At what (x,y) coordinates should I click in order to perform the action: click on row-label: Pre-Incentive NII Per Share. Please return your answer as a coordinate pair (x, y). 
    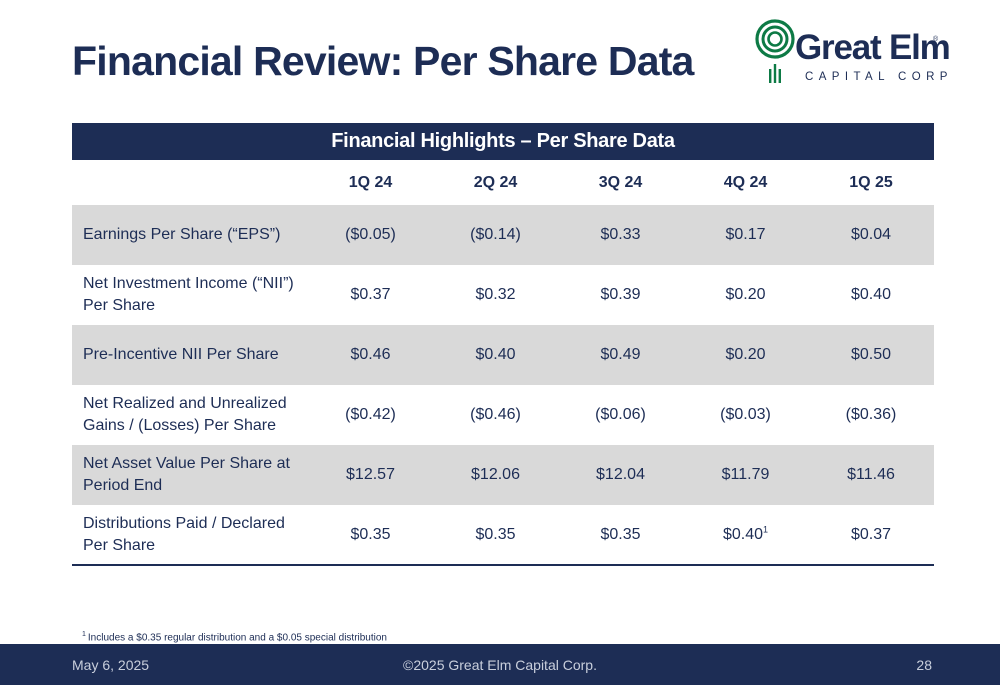
    Looking at the image, I should click on (190, 355).